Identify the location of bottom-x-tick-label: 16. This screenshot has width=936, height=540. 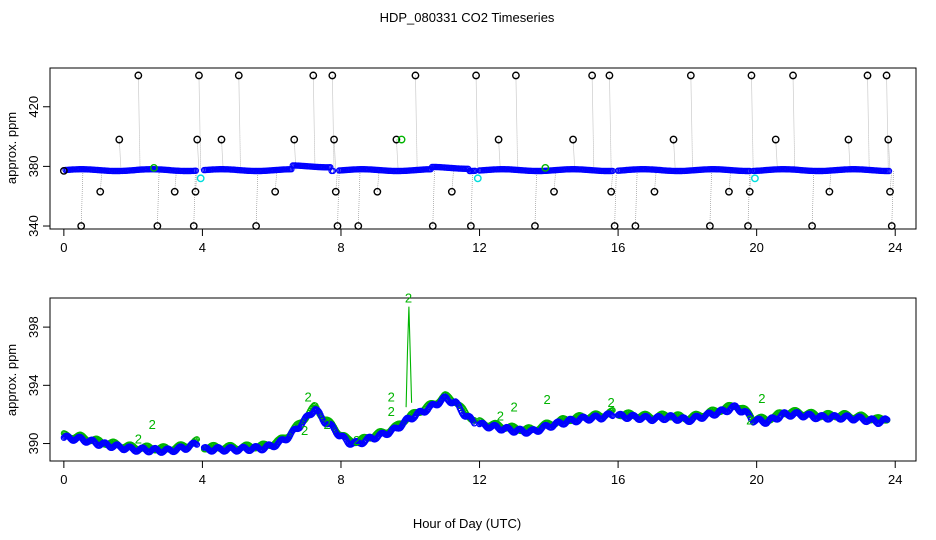
(618, 479).